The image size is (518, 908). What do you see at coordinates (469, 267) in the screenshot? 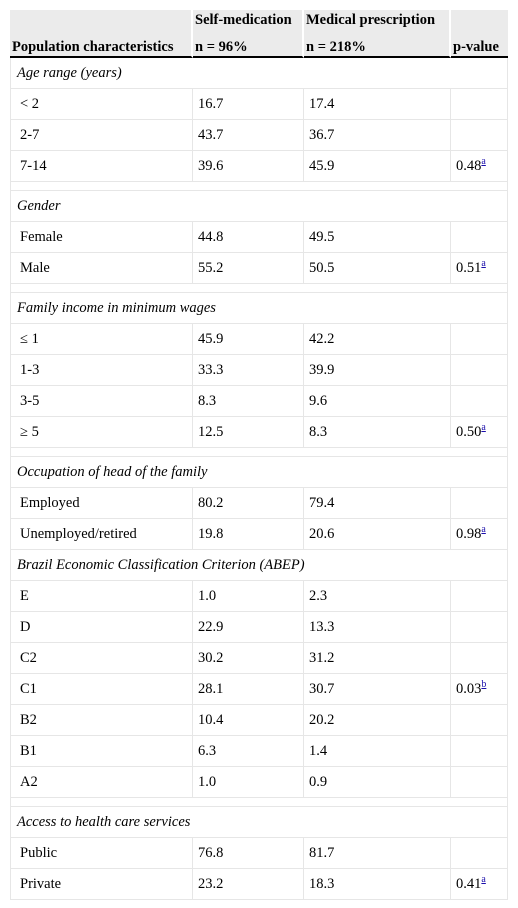
I see `p-value: 0.51` at bounding box center [469, 267].